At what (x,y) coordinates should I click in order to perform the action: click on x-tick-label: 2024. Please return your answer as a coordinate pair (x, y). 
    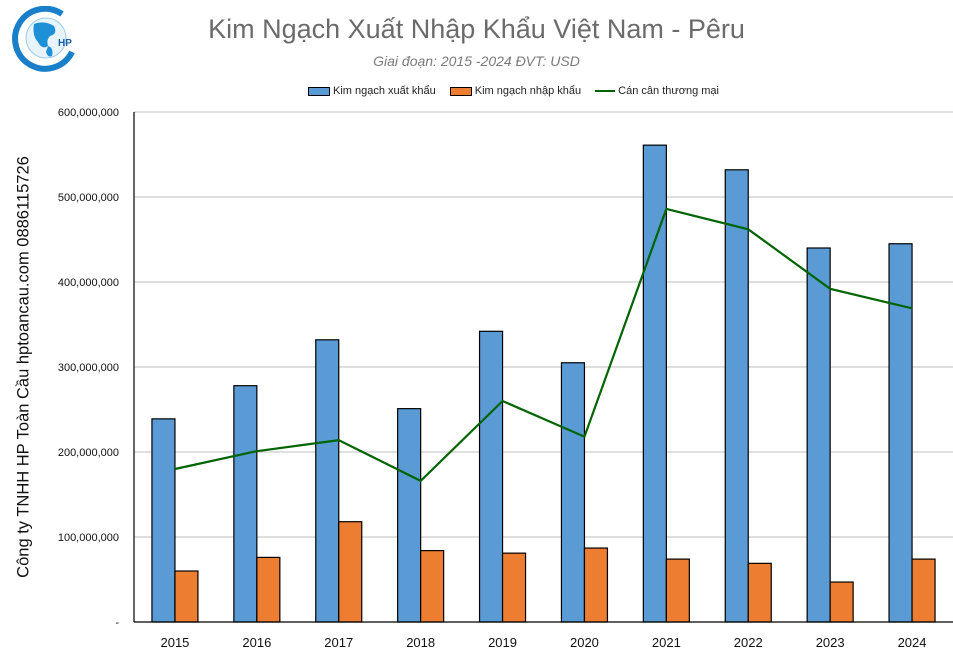
    Looking at the image, I should click on (912, 642).